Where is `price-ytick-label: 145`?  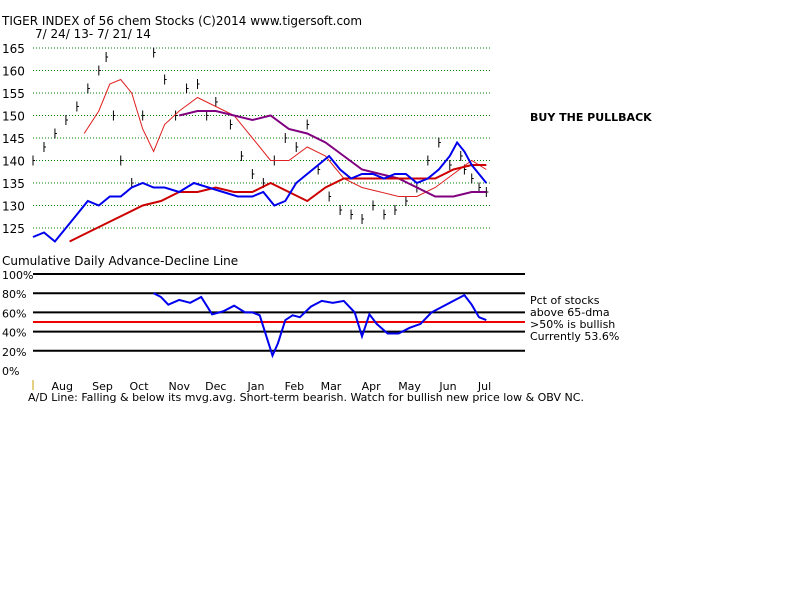 price-ytick-label: 145 is located at coordinates (13, 139).